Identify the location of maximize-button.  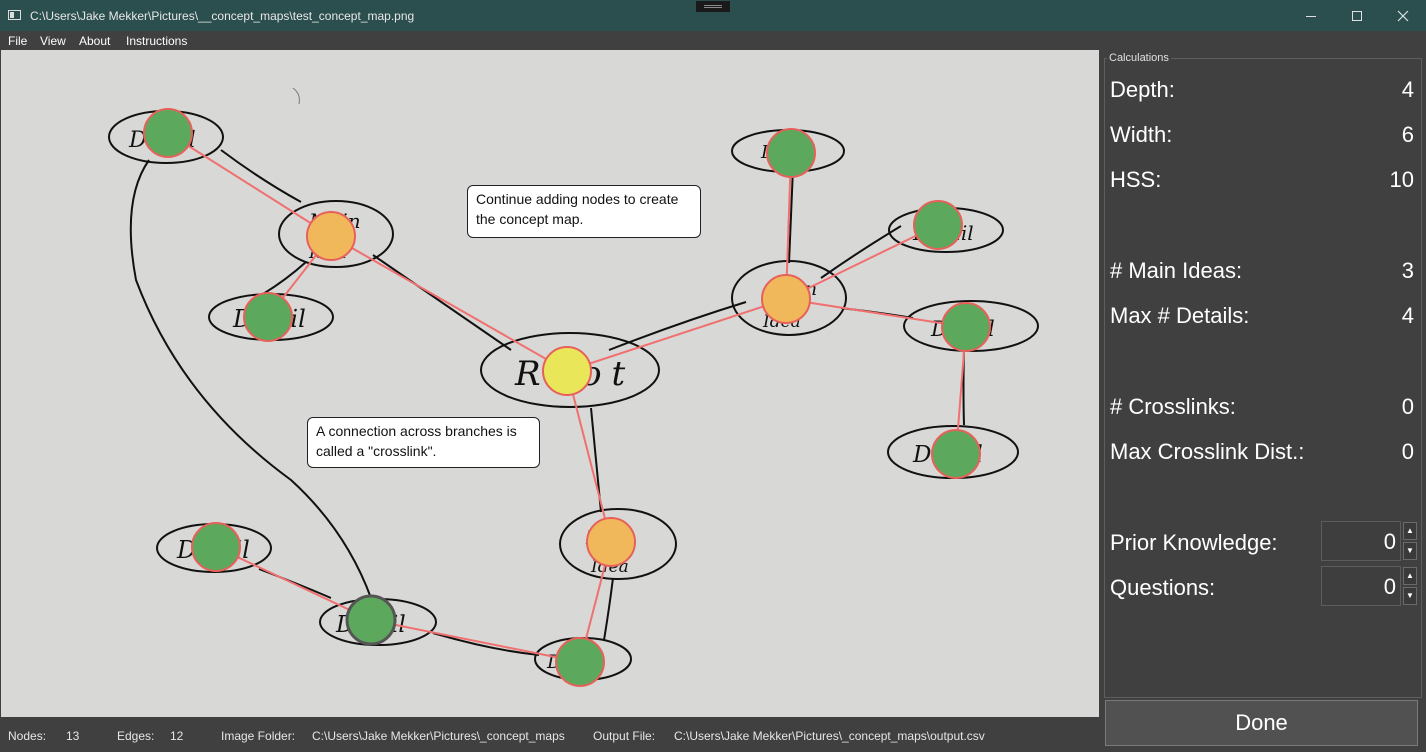
(1357, 15).